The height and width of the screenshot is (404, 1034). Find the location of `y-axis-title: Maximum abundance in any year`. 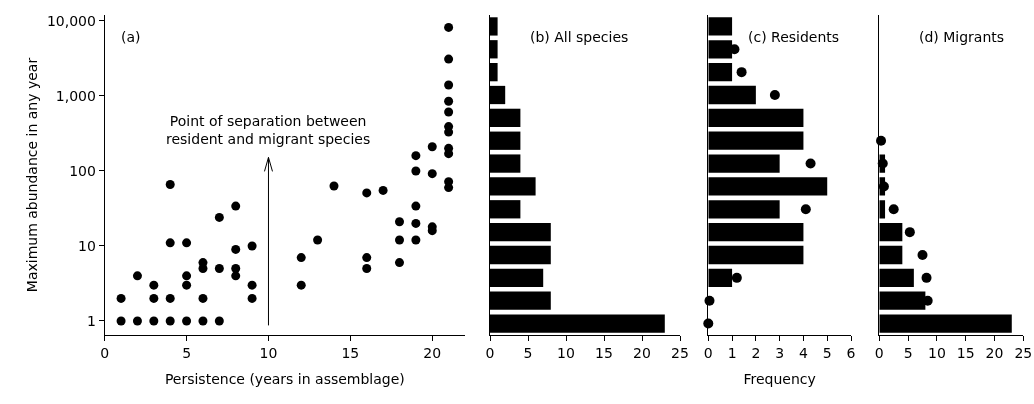

y-axis-title: Maximum abundance in any year is located at coordinates (31, 175).